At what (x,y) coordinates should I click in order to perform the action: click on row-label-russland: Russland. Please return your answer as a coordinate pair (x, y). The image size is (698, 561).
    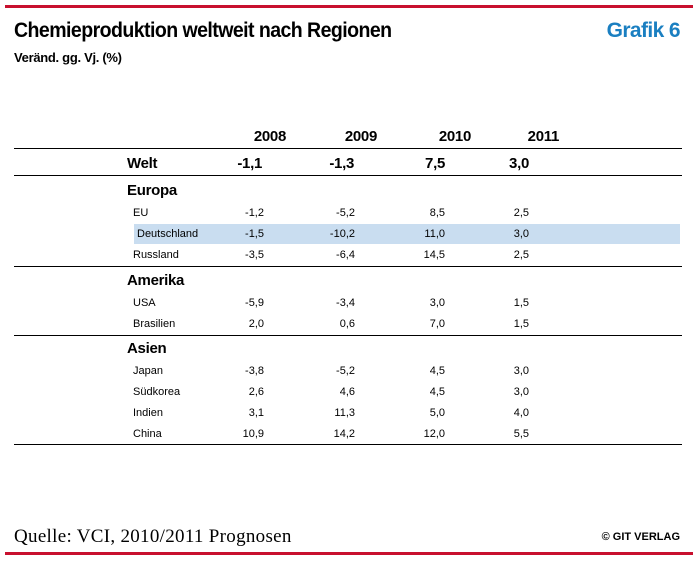
    Looking at the image, I should click on (156, 255).